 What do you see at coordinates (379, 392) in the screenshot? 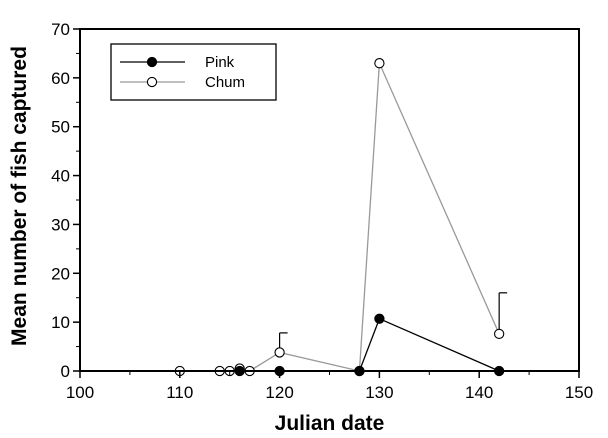
I see `x-tick-label: 130` at bounding box center [379, 392].